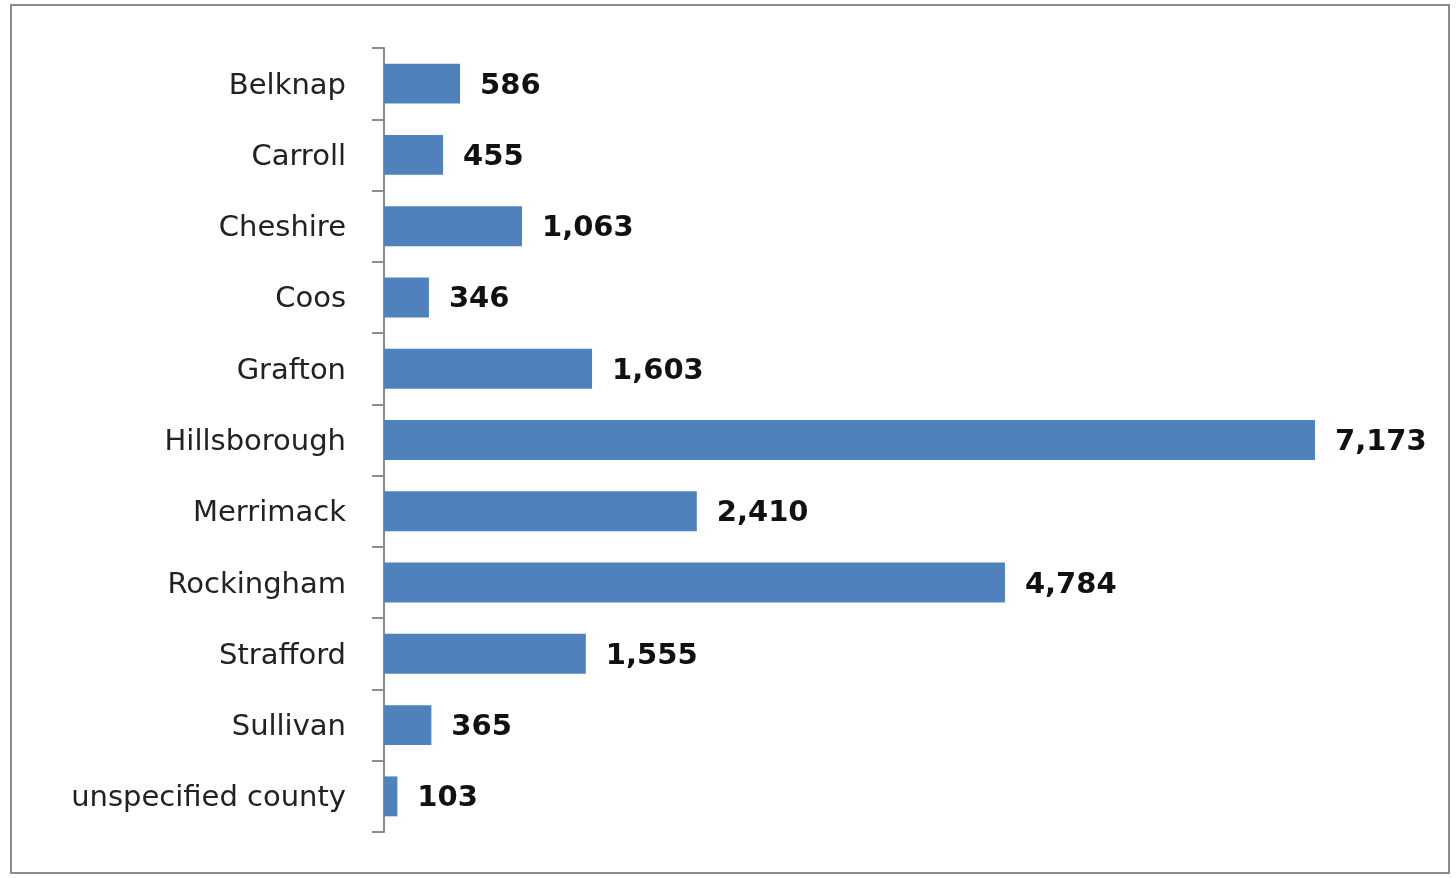 The width and height of the screenshot is (1456, 878). I want to click on data-label: 7,173, so click(1381, 440).